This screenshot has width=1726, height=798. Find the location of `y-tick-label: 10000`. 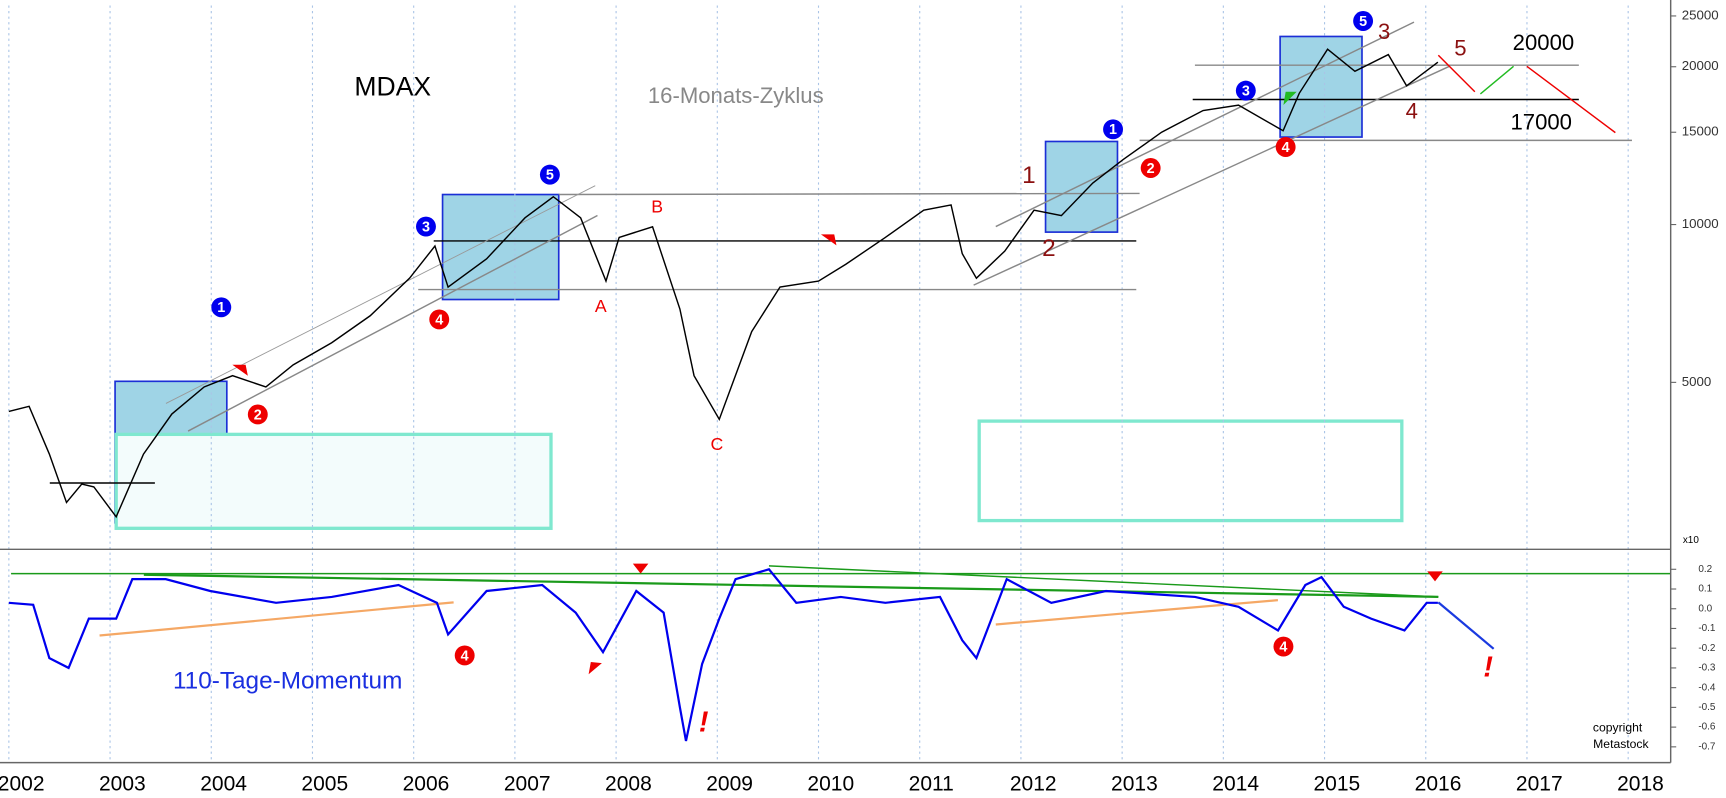

y-tick-label: 10000 is located at coordinates (1700, 223).